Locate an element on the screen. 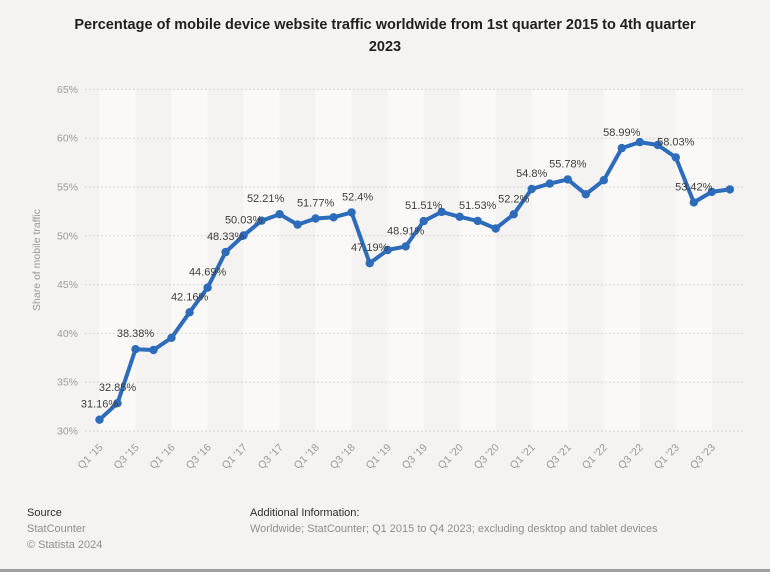 This screenshot has height=572, width=770. x-axis-tick-label: Q1 '20 is located at coordinates (451, 457).